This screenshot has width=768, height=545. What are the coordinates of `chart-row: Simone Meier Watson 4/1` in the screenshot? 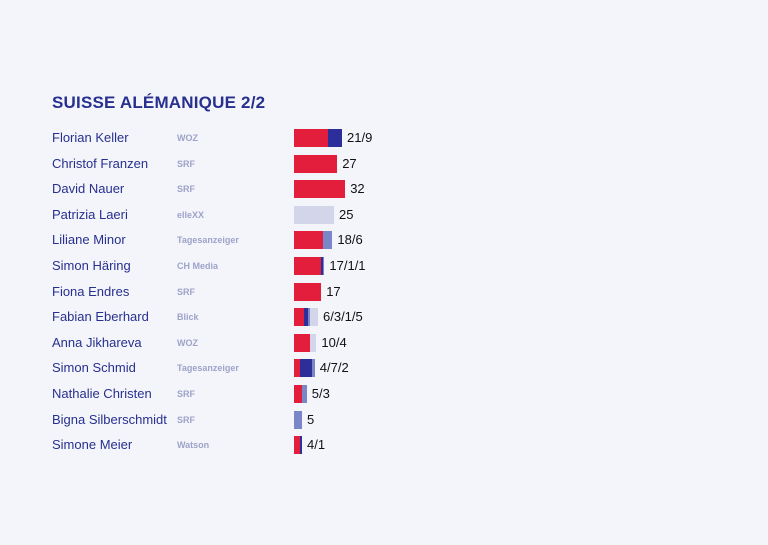 It's located at (384, 447).